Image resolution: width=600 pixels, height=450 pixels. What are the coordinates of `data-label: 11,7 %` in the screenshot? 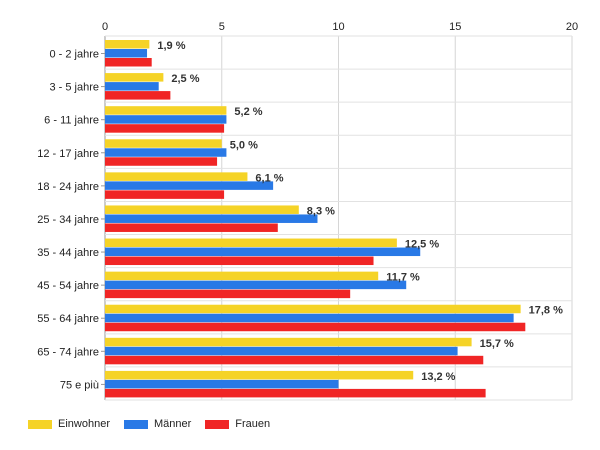 It's located at (403, 278).